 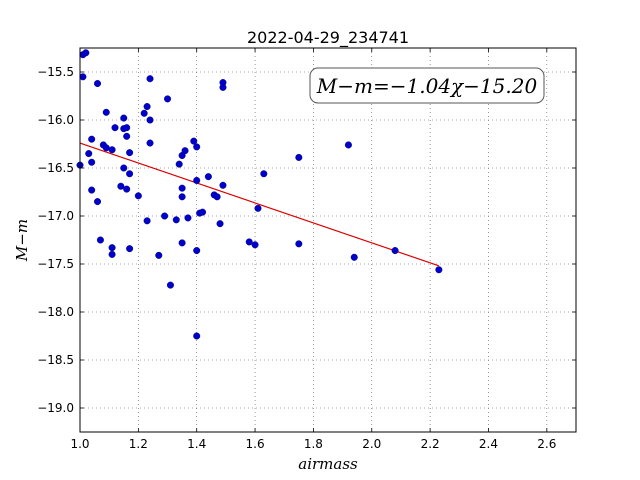 I want to click on x-tick-label: 2.0, so click(x=371, y=444).